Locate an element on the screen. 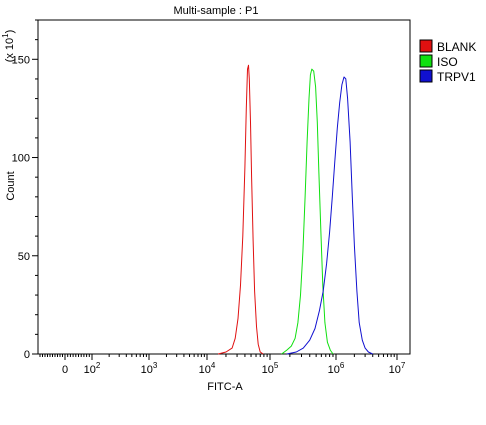 The image size is (486, 425). legend-swatch-blank is located at coordinates (426, 46).